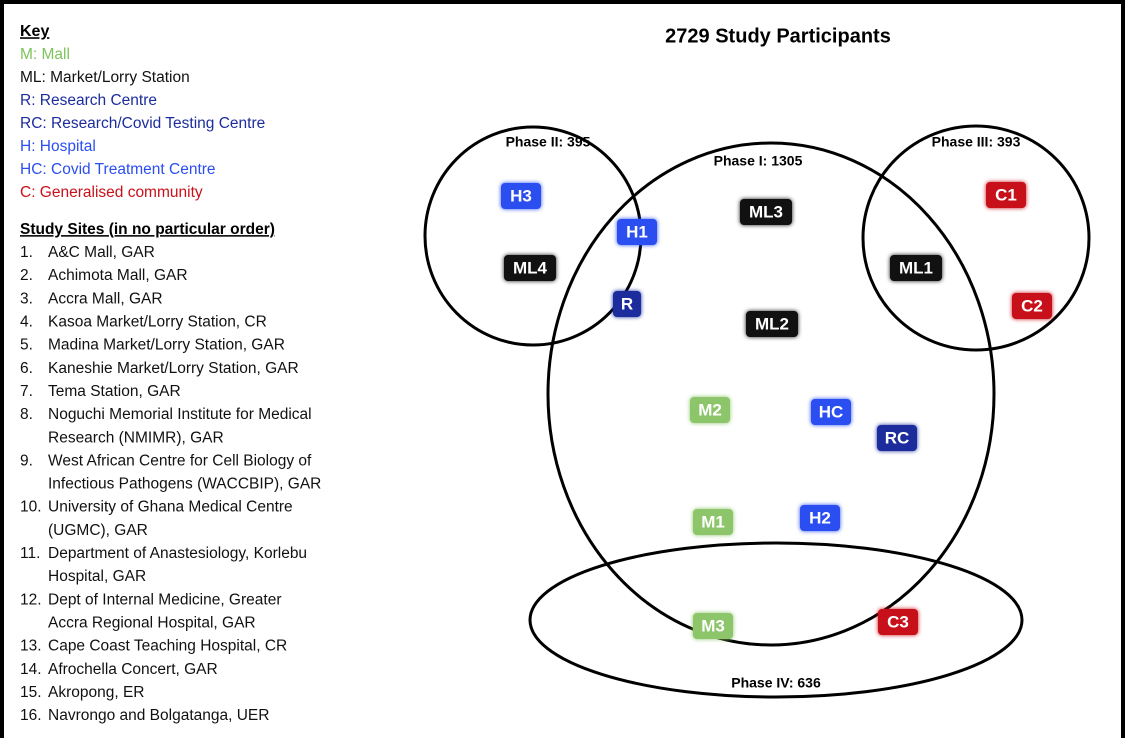 This screenshot has height=738, width=1125. I want to click on site-name: Akropong, ER, so click(96, 692).